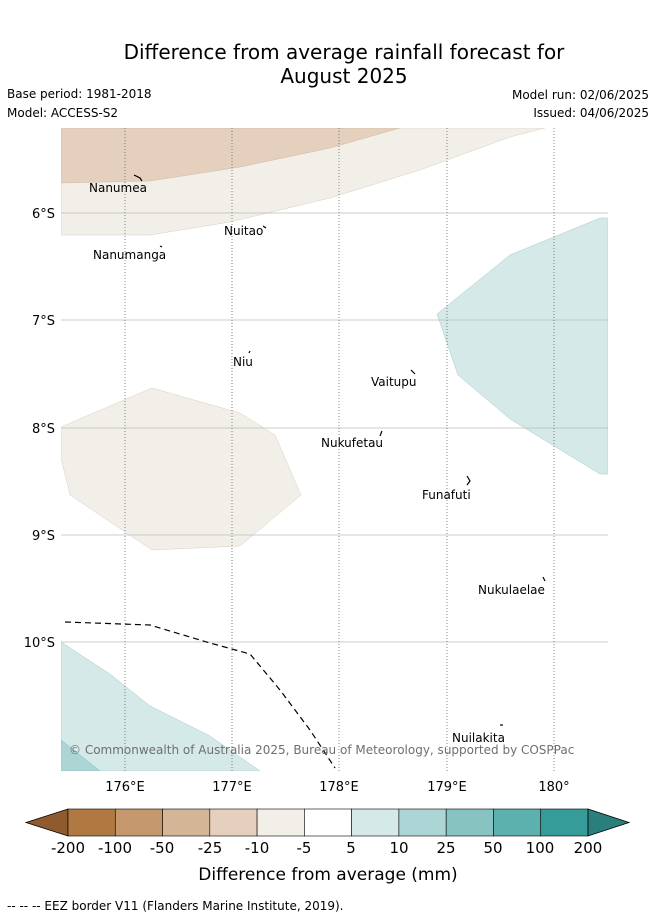 The width and height of the screenshot is (655, 919). What do you see at coordinates (445, 848) in the screenshot?
I see `cb-tick-label: 25` at bounding box center [445, 848].